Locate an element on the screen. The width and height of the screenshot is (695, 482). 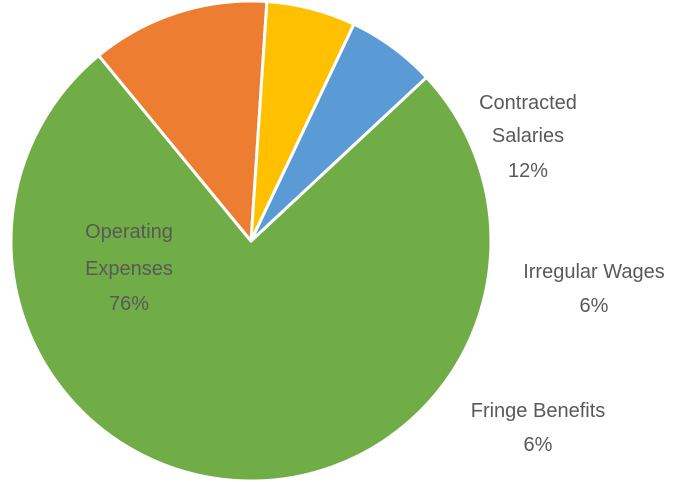
label-fringe-benefits: Fringe Benefits 6% is located at coordinates (538, 428).